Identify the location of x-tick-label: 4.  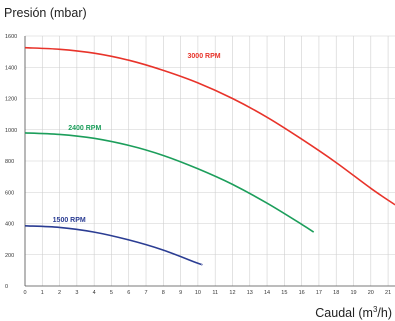
(94, 293).